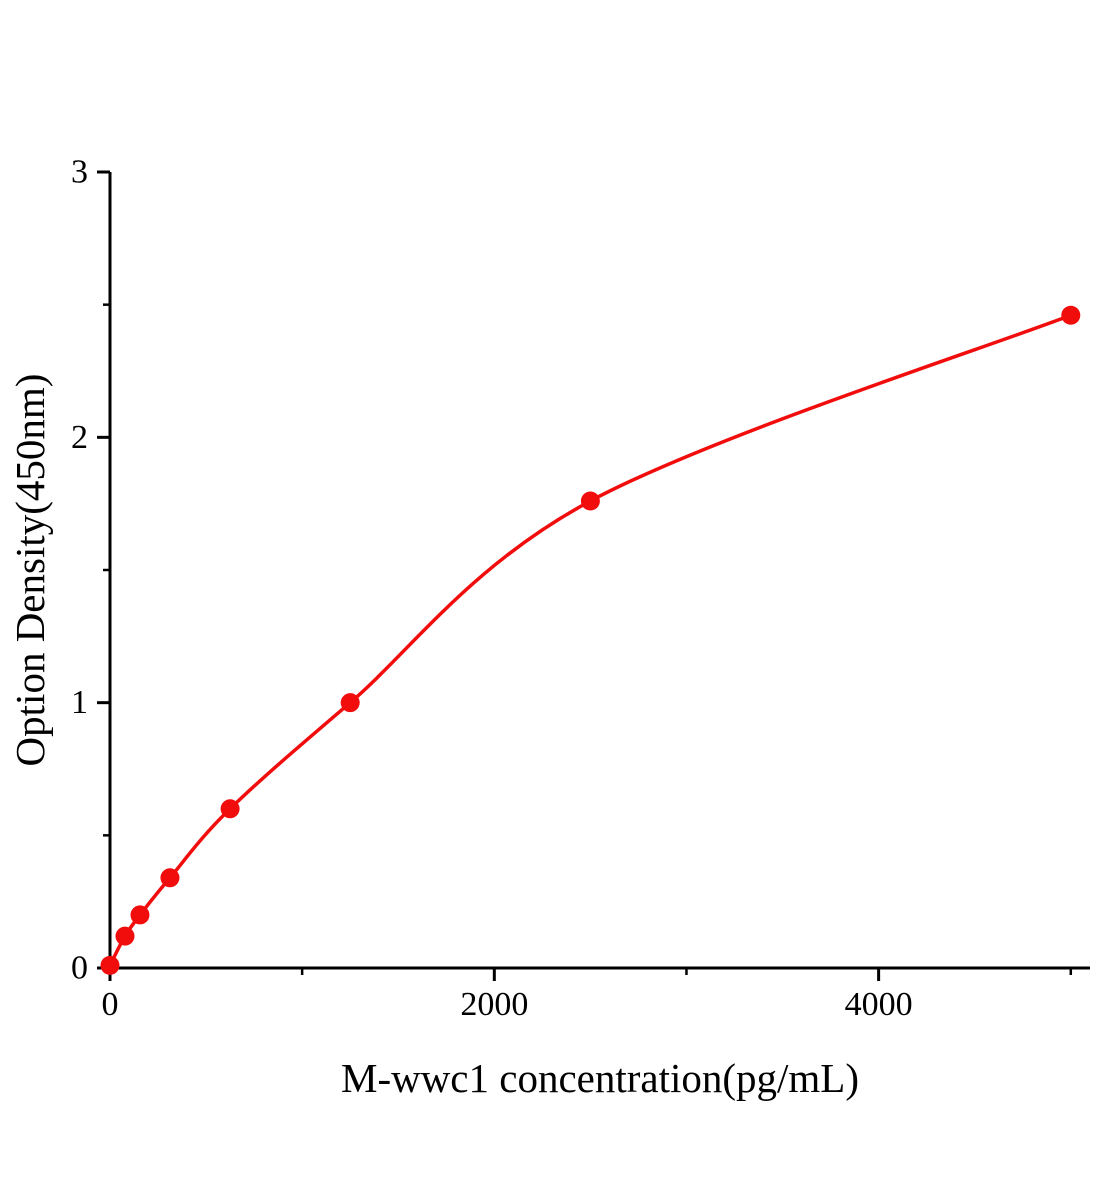 The width and height of the screenshot is (1104, 1200). I want to click on y-tick-label: 0, so click(79, 968).